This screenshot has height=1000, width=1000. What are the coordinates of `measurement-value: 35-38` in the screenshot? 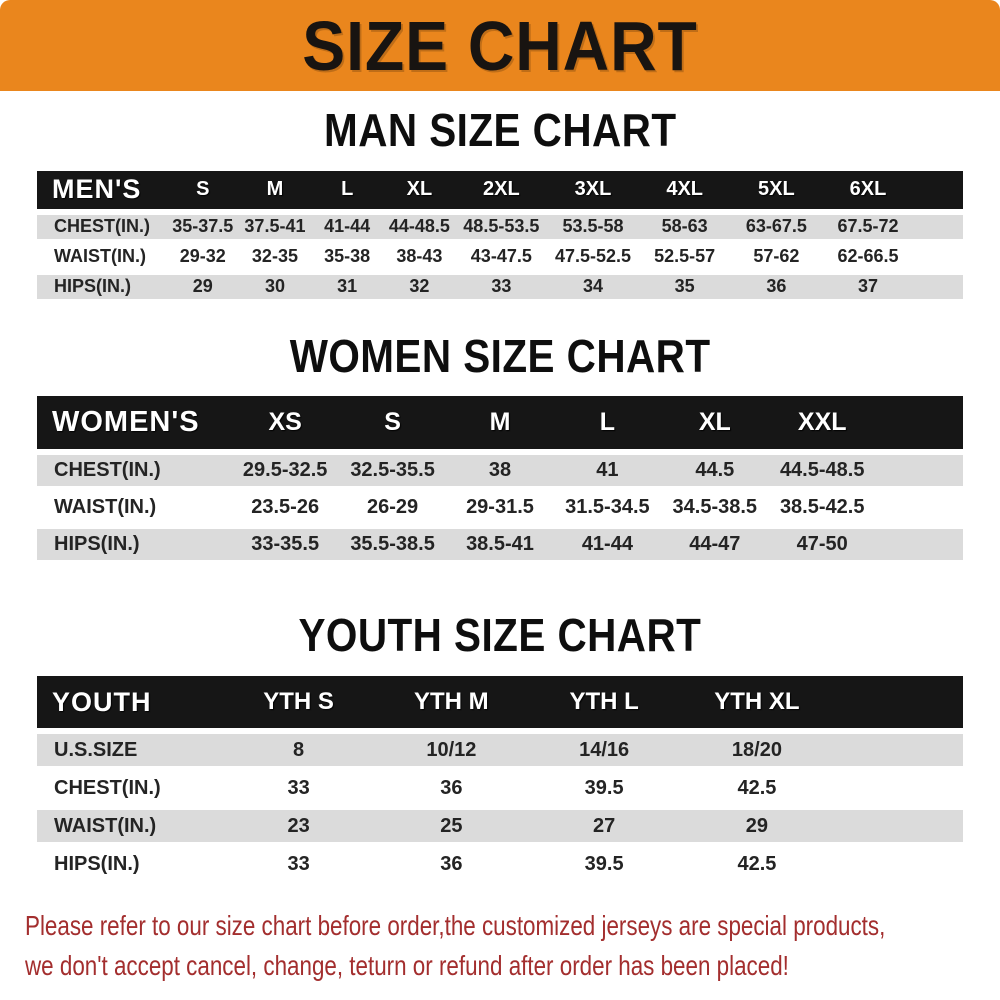 It's located at (347, 256).